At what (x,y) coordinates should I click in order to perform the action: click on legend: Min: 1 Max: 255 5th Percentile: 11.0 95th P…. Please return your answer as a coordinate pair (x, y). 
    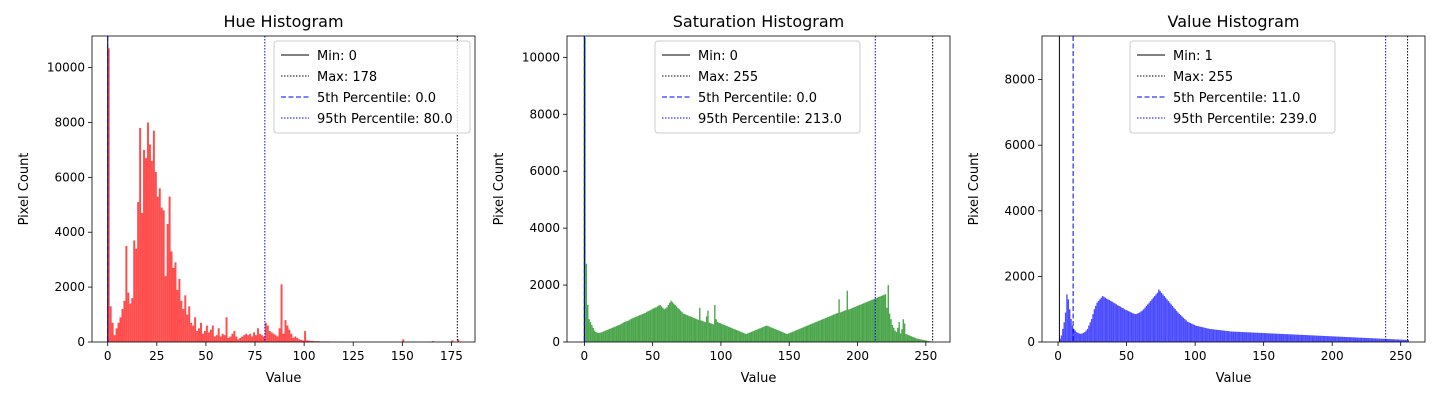
    Looking at the image, I should click on (1232, 87).